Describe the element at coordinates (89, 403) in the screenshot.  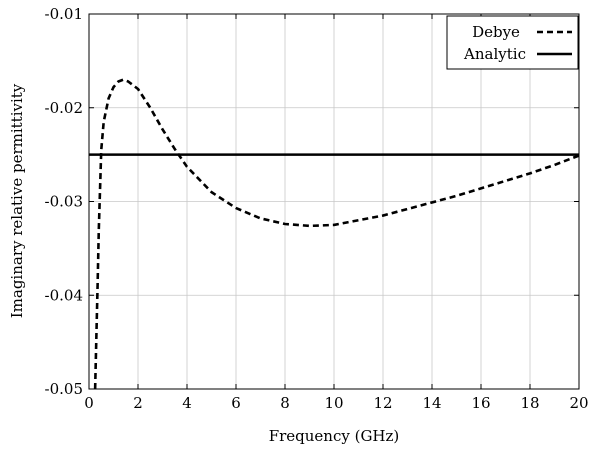
I see `x-tick-label: 0` at that location.